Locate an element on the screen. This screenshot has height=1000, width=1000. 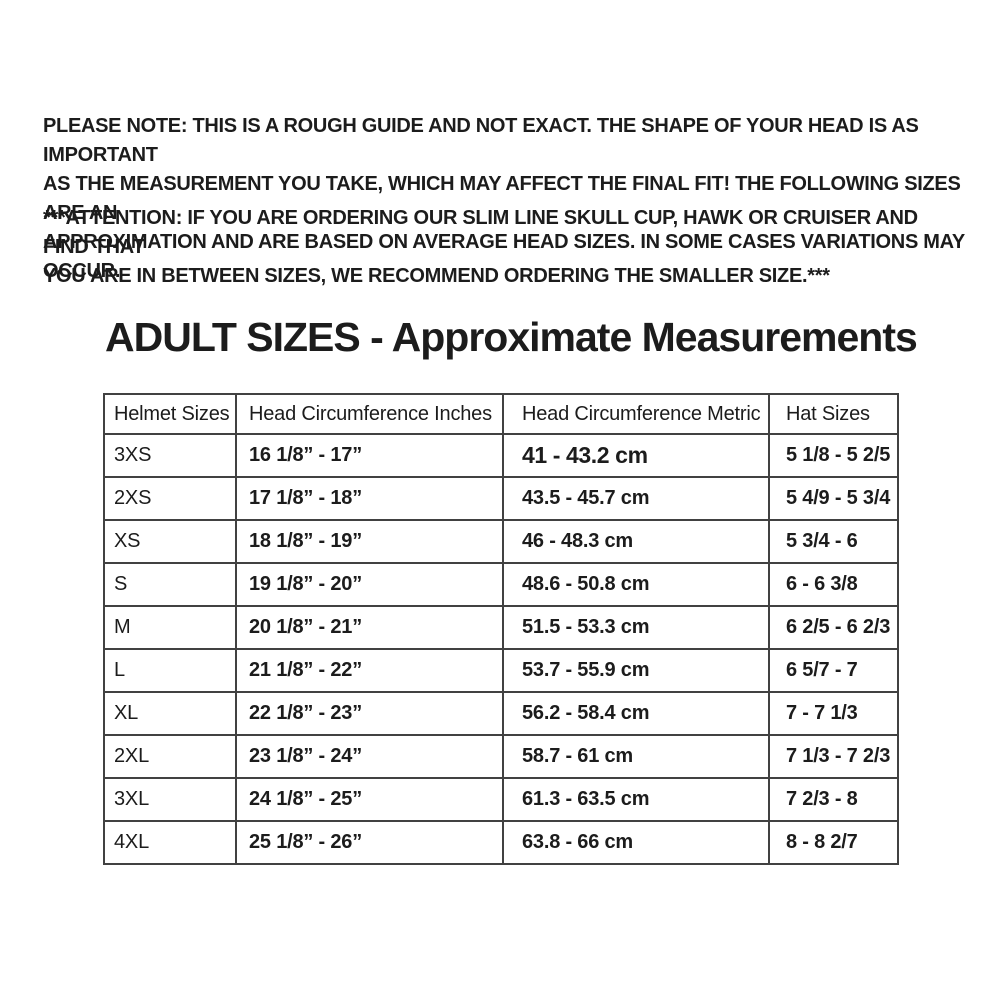
helmet-size-cell: 3XS is located at coordinates (170, 455).